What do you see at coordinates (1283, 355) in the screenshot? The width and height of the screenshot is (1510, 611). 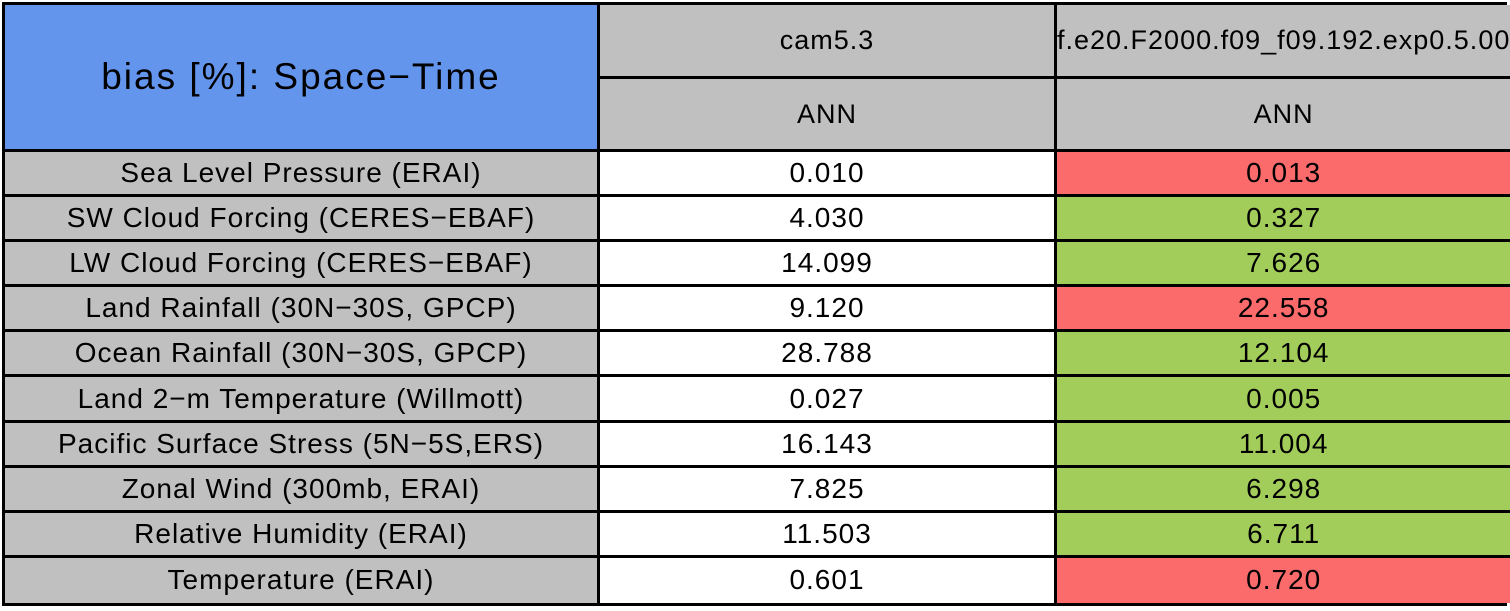 I see `value-cell-model2: 12.104` at bounding box center [1283, 355].